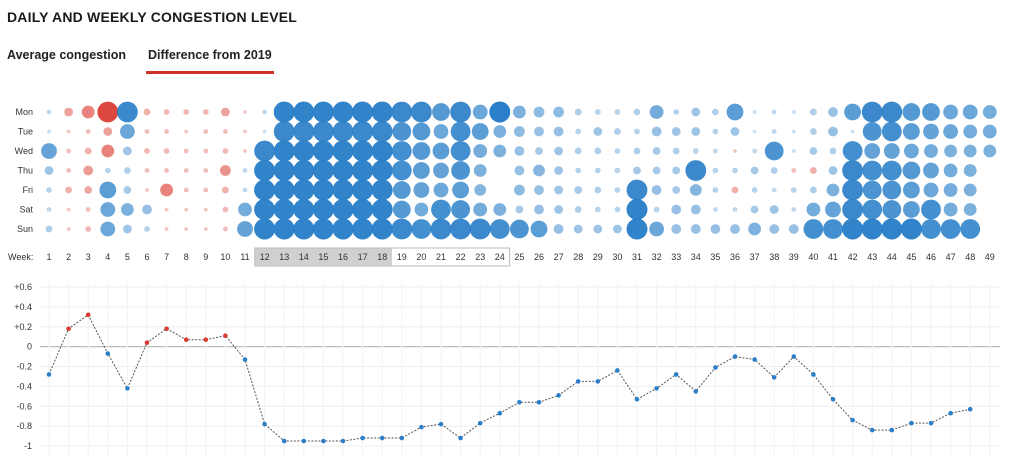 The height and width of the screenshot is (462, 1024). Describe the element at coordinates (107, 257) in the screenshot. I see `week-tick-label: 4` at that location.